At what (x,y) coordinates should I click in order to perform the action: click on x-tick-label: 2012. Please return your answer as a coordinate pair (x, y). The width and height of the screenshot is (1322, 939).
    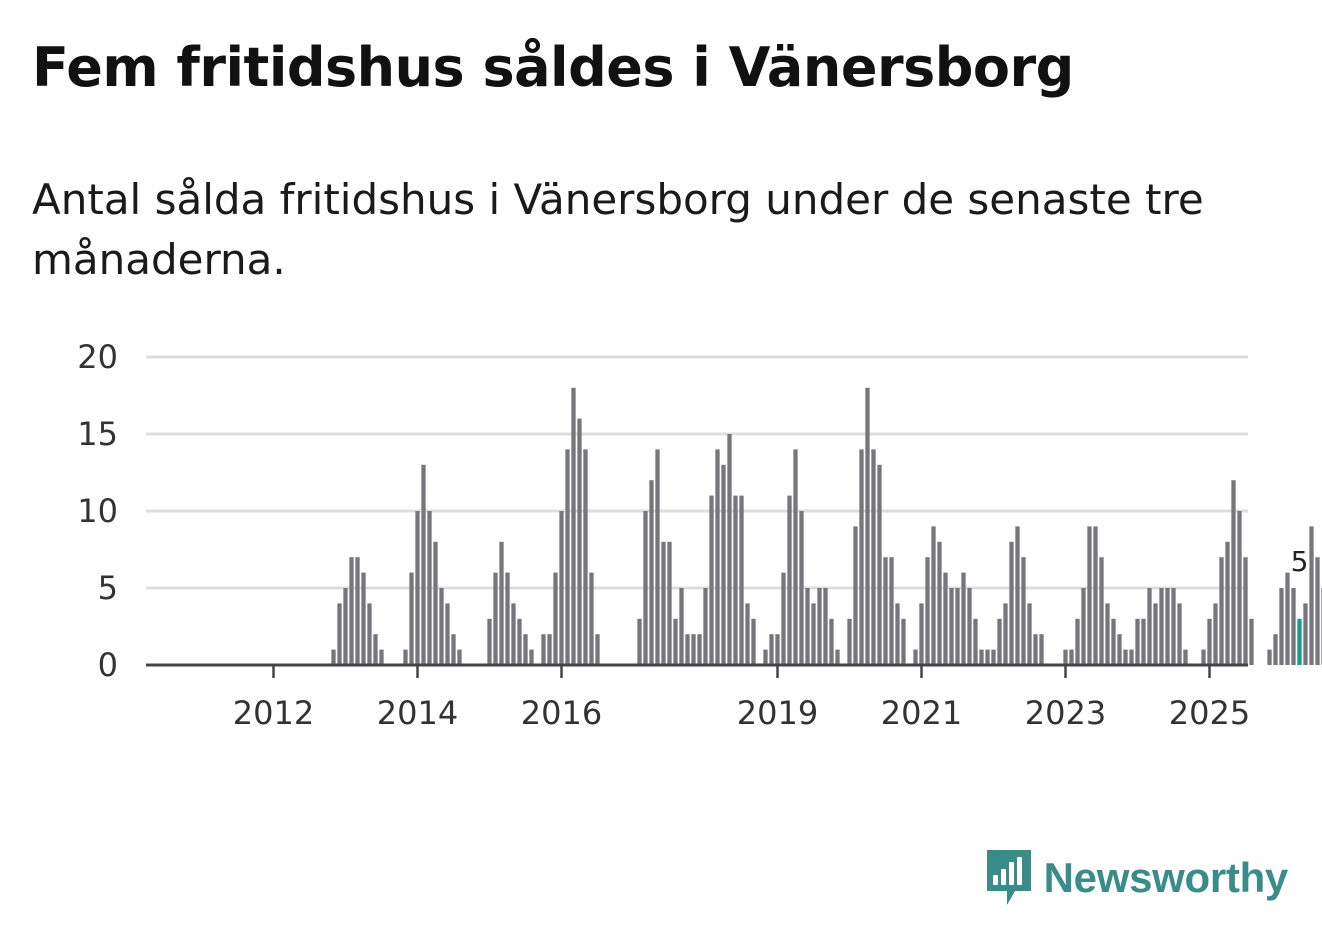
    Looking at the image, I should click on (273, 713).